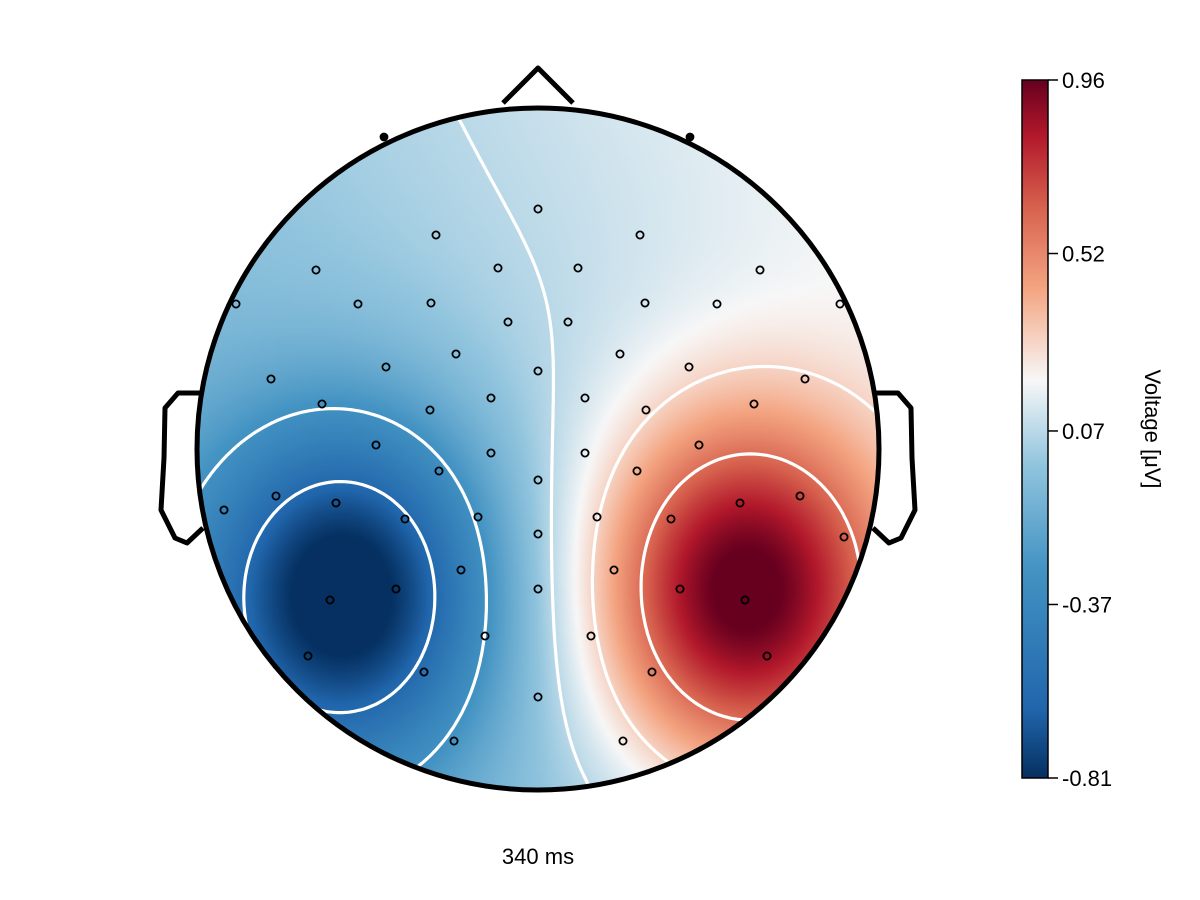 The height and width of the screenshot is (900, 1200). What do you see at coordinates (1152, 428) in the screenshot?
I see `colorbar-label: Voltage [μV]` at bounding box center [1152, 428].